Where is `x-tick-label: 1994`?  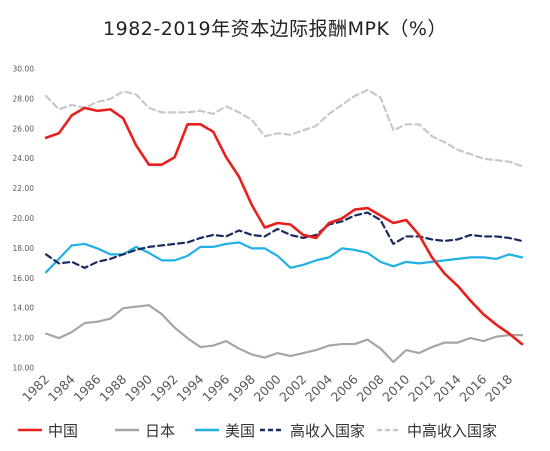 x-tick-label: 1994 is located at coordinates (189, 387).